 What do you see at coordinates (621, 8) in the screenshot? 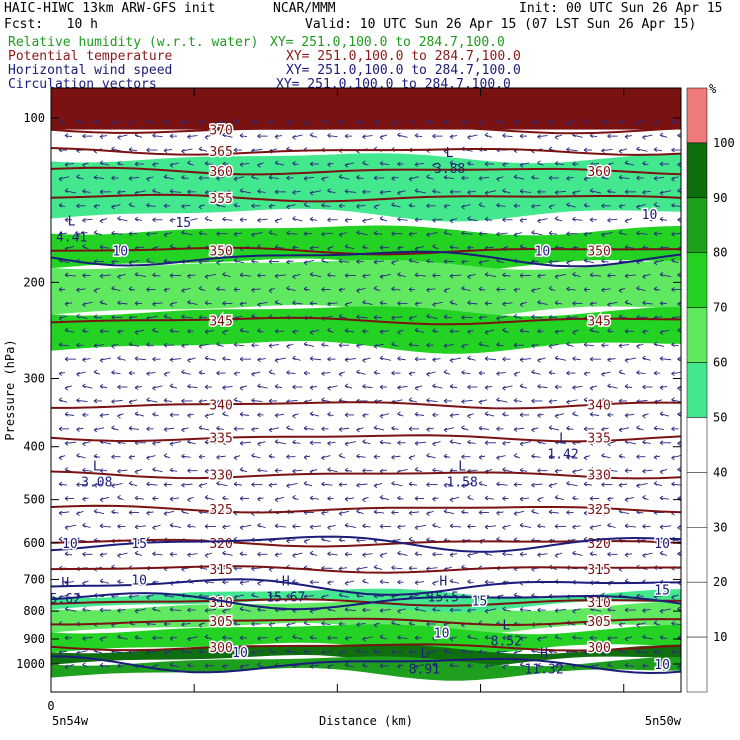
I see `init-time: Init: 00 UTC Sun 26 Apr 15` at bounding box center [621, 8].